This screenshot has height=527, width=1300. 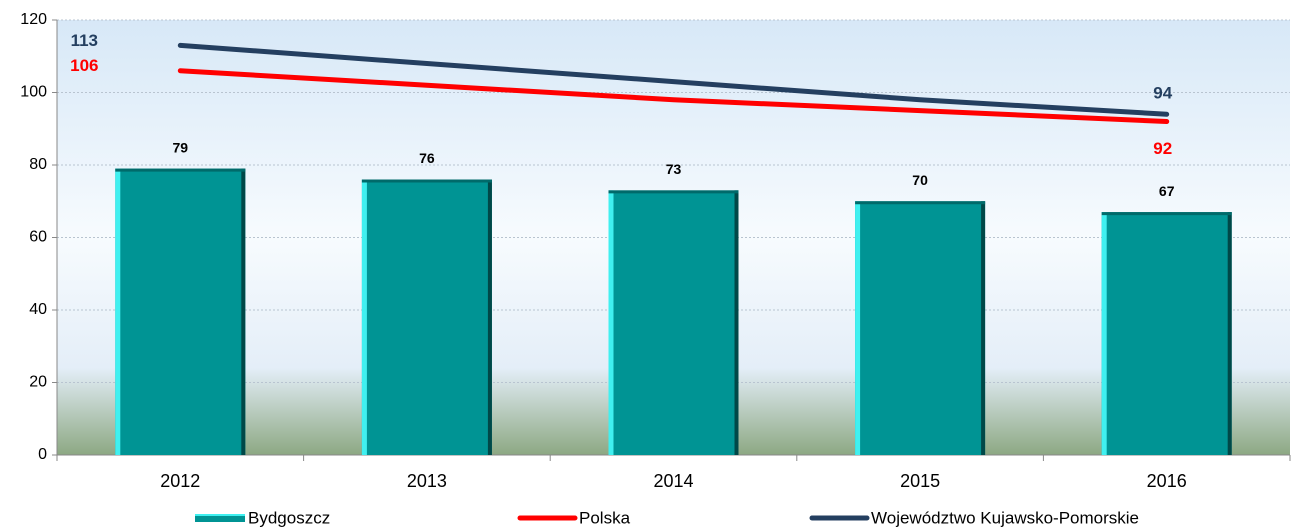 What do you see at coordinates (84, 40) in the screenshot?
I see `data-label: 113` at bounding box center [84, 40].